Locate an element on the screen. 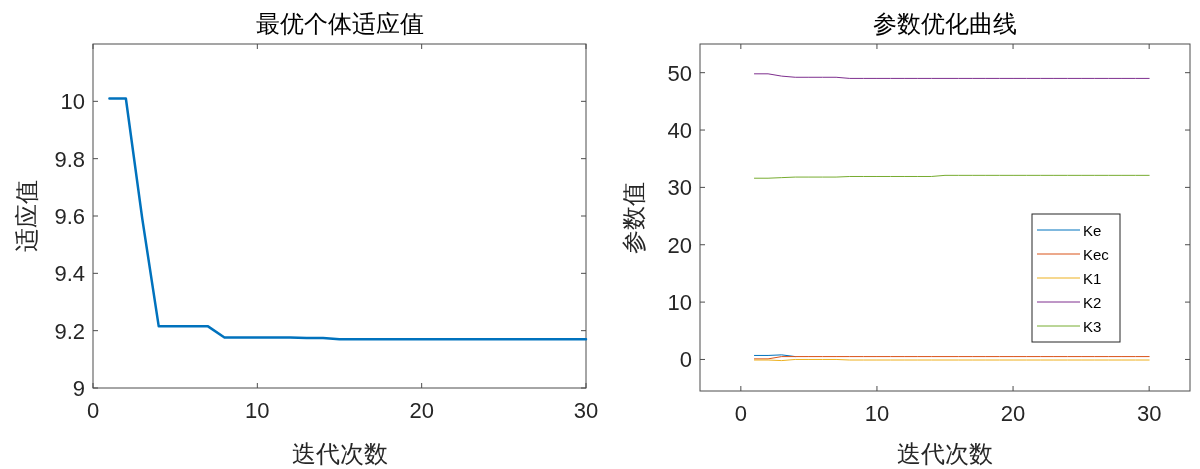 This screenshot has height=469, width=1200. legend-label: Kec is located at coordinates (1096, 254).